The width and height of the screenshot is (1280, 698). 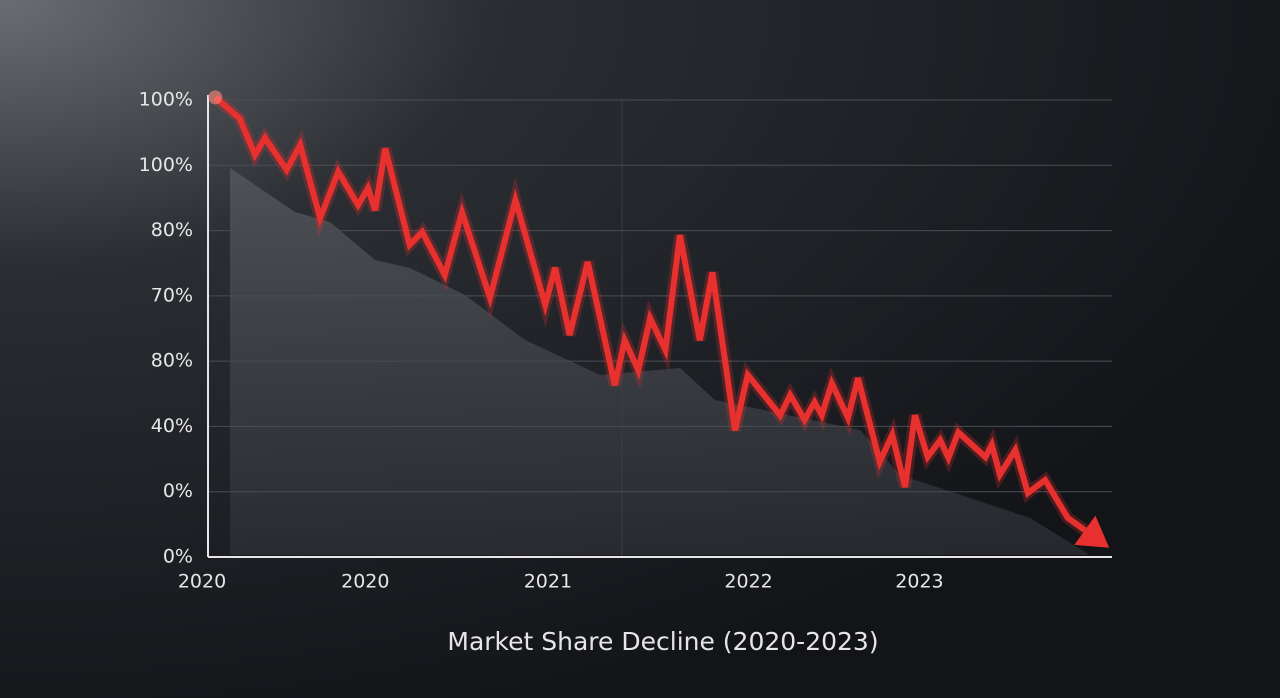 I want to click on x-tick-label: 2021, so click(x=548, y=582).